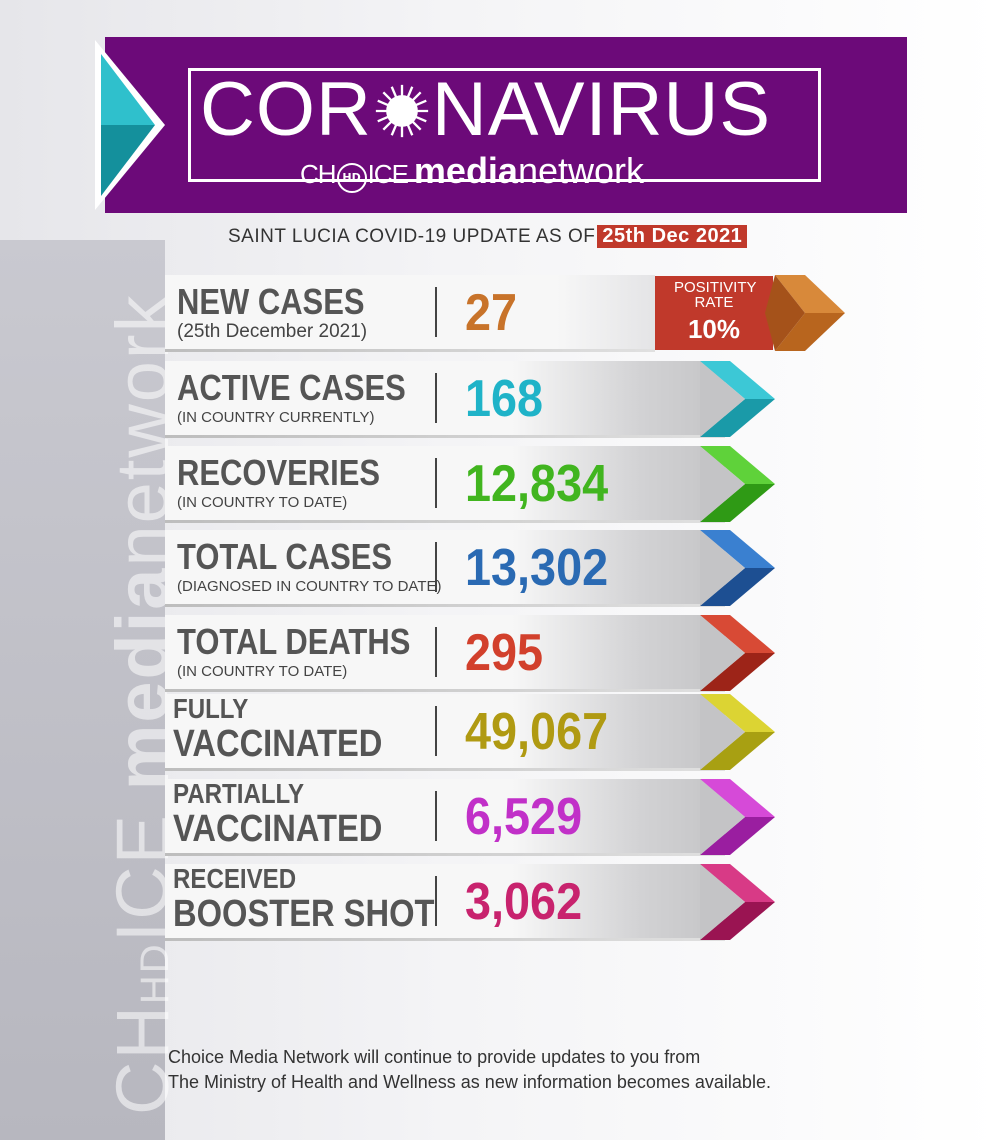 The image size is (1000, 1140). What do you see at coordinates (465, 170) in the screenshot?
I see `brand-media: media` at bounding box center [465, 170].